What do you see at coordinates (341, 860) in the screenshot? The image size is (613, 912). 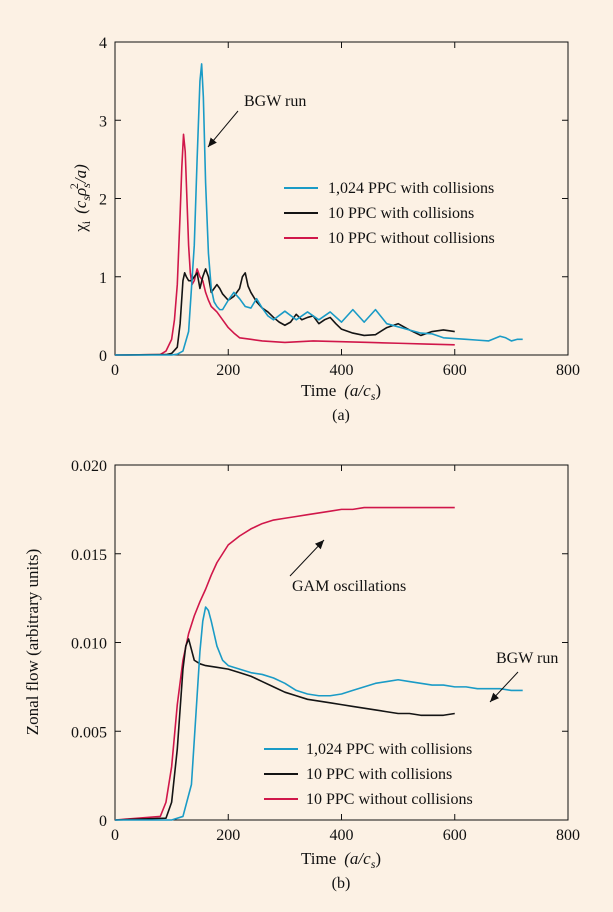 I see `panel-b-x-axis-label: Time (a/cs)` at bounding box center [341, 860].